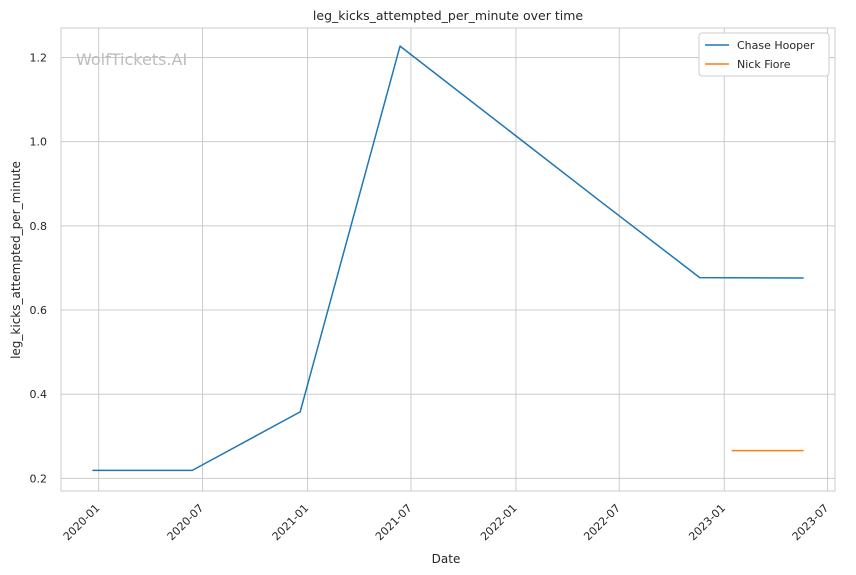 This screenshot has width=856, height=575. Describe the element at coordinates (82, 523) in the screenshot. I see `x-tick-label: 2020-01` at that location.